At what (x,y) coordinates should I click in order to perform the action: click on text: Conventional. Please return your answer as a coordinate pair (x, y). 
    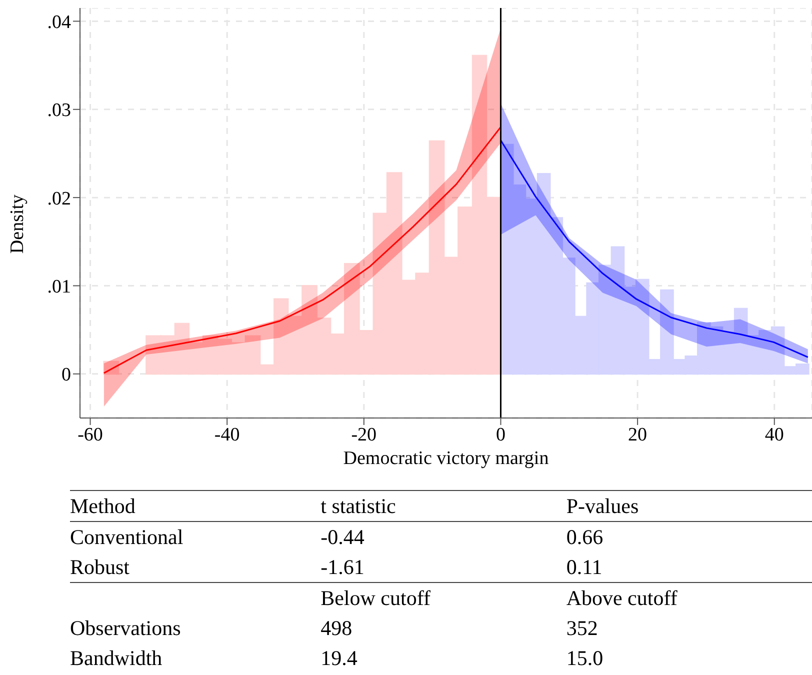
    Looking at the image, I should click on (127, 537).